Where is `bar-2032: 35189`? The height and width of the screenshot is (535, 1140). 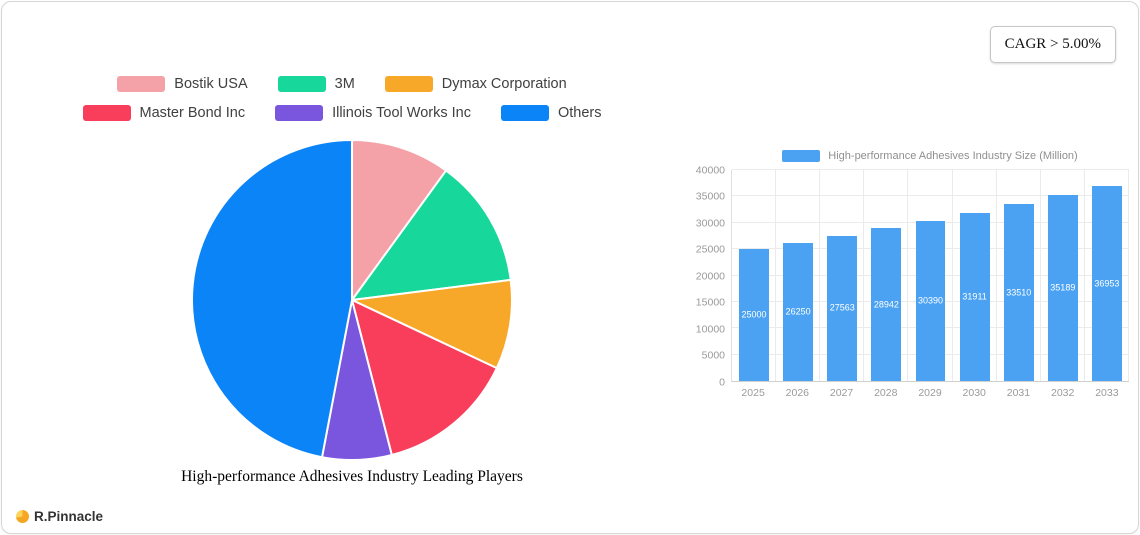 bar-2032: 35189 is located at coordinates (1062, 288).